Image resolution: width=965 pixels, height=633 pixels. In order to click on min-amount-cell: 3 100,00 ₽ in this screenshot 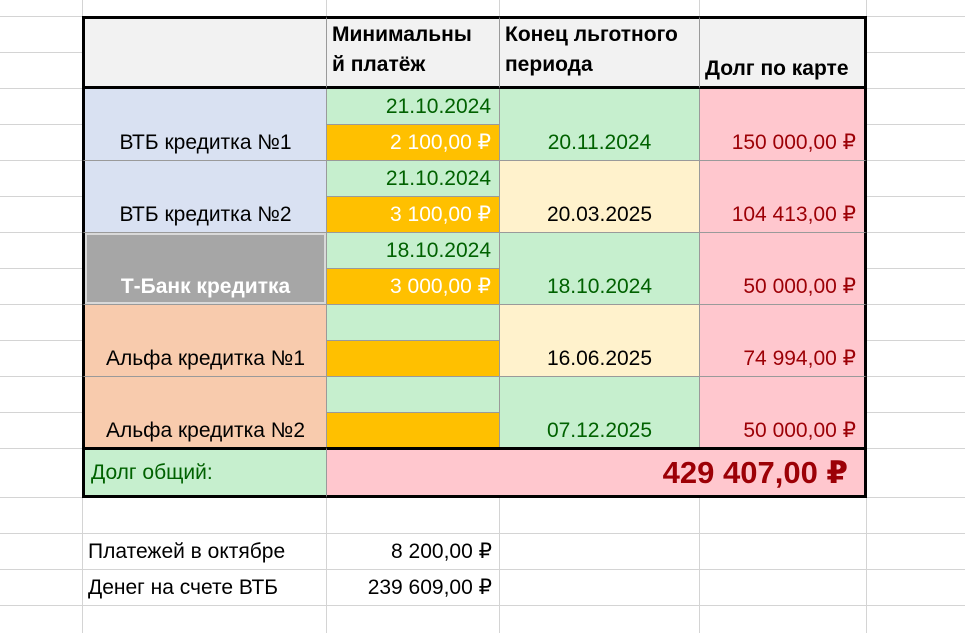, I will do `click(413, 215)`.